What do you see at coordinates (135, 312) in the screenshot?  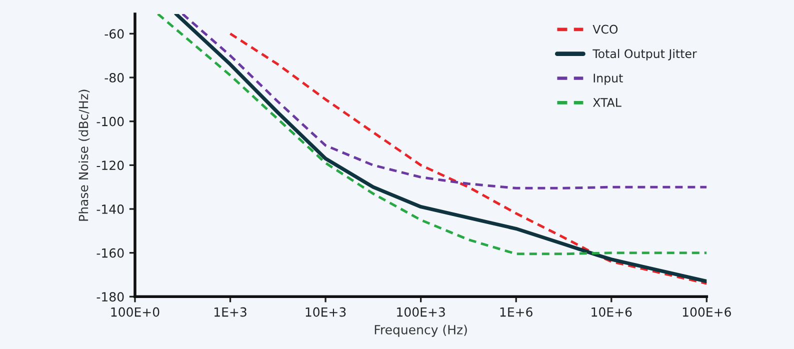 I see `x-tick-label: 100E+0` at bounding box center [135, 312].